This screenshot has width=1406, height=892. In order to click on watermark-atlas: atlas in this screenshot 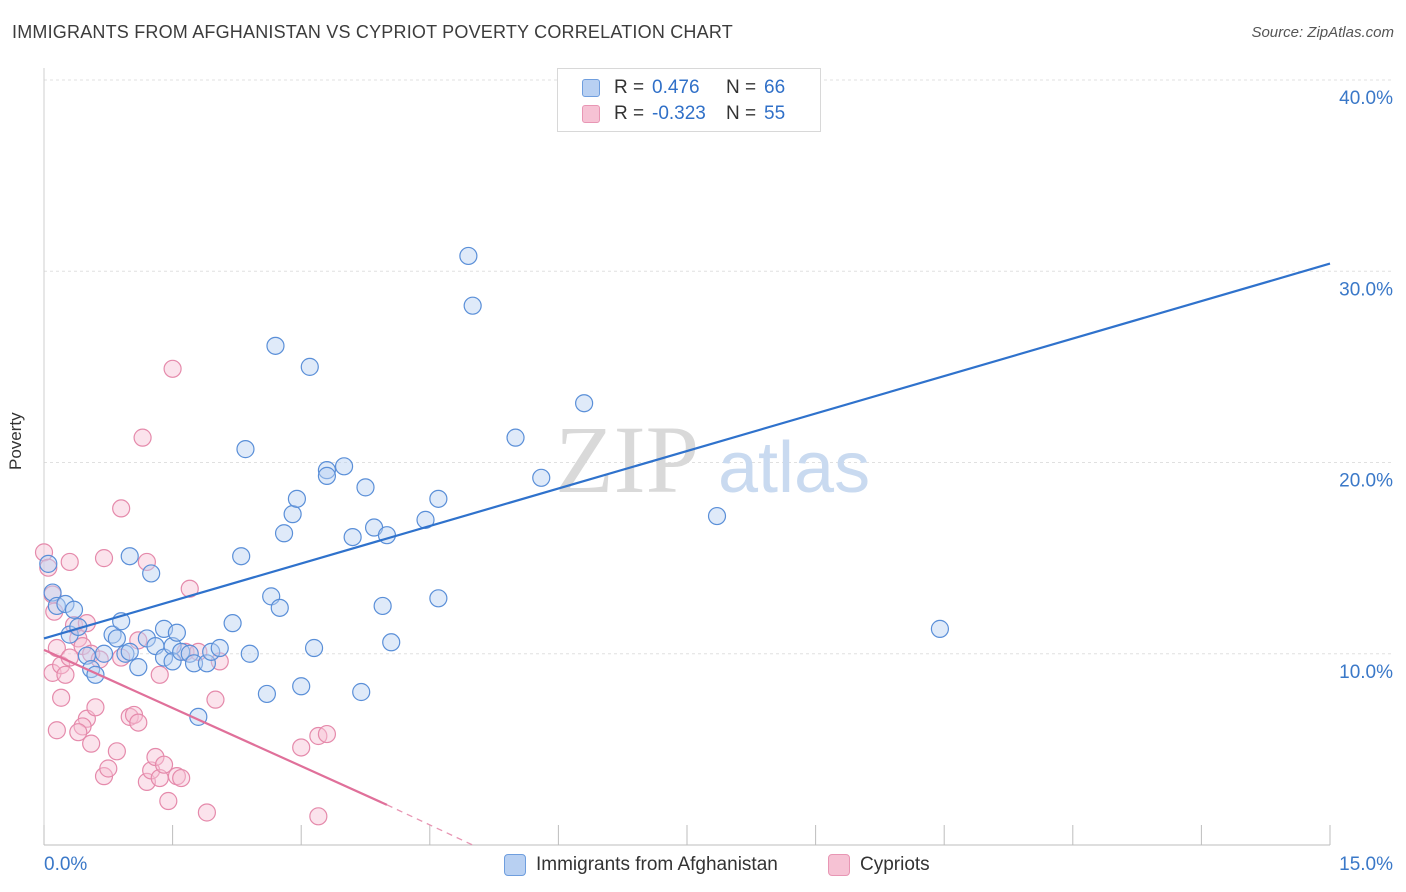, I will do `click(794, 468)`.